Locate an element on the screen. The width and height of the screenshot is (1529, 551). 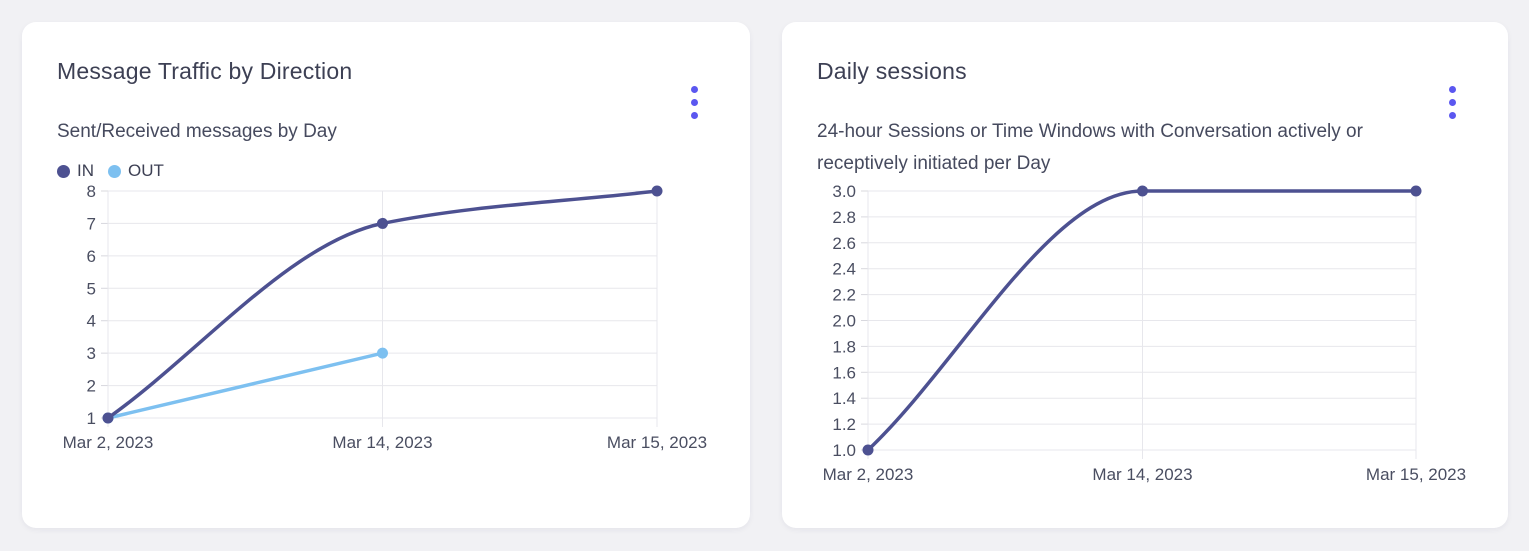
y-tick-label: 2.6 is located at coordinates (844, 243).